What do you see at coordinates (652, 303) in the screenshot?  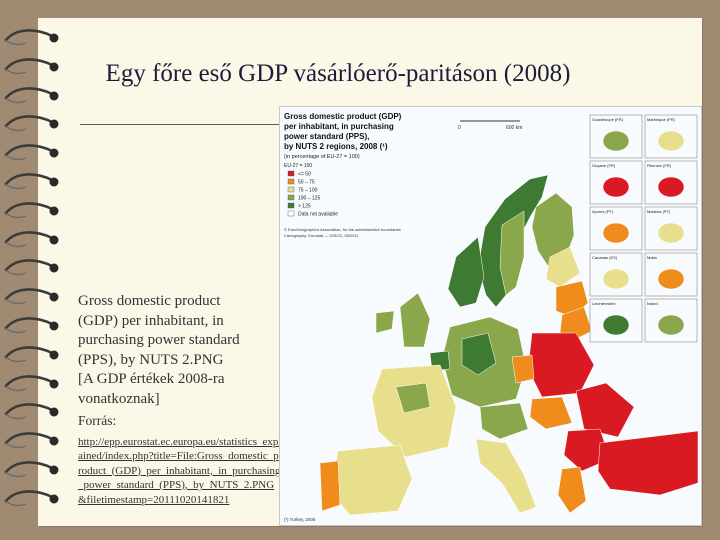 I see `inset-label: Ísland` at bounding box center [652, 303].